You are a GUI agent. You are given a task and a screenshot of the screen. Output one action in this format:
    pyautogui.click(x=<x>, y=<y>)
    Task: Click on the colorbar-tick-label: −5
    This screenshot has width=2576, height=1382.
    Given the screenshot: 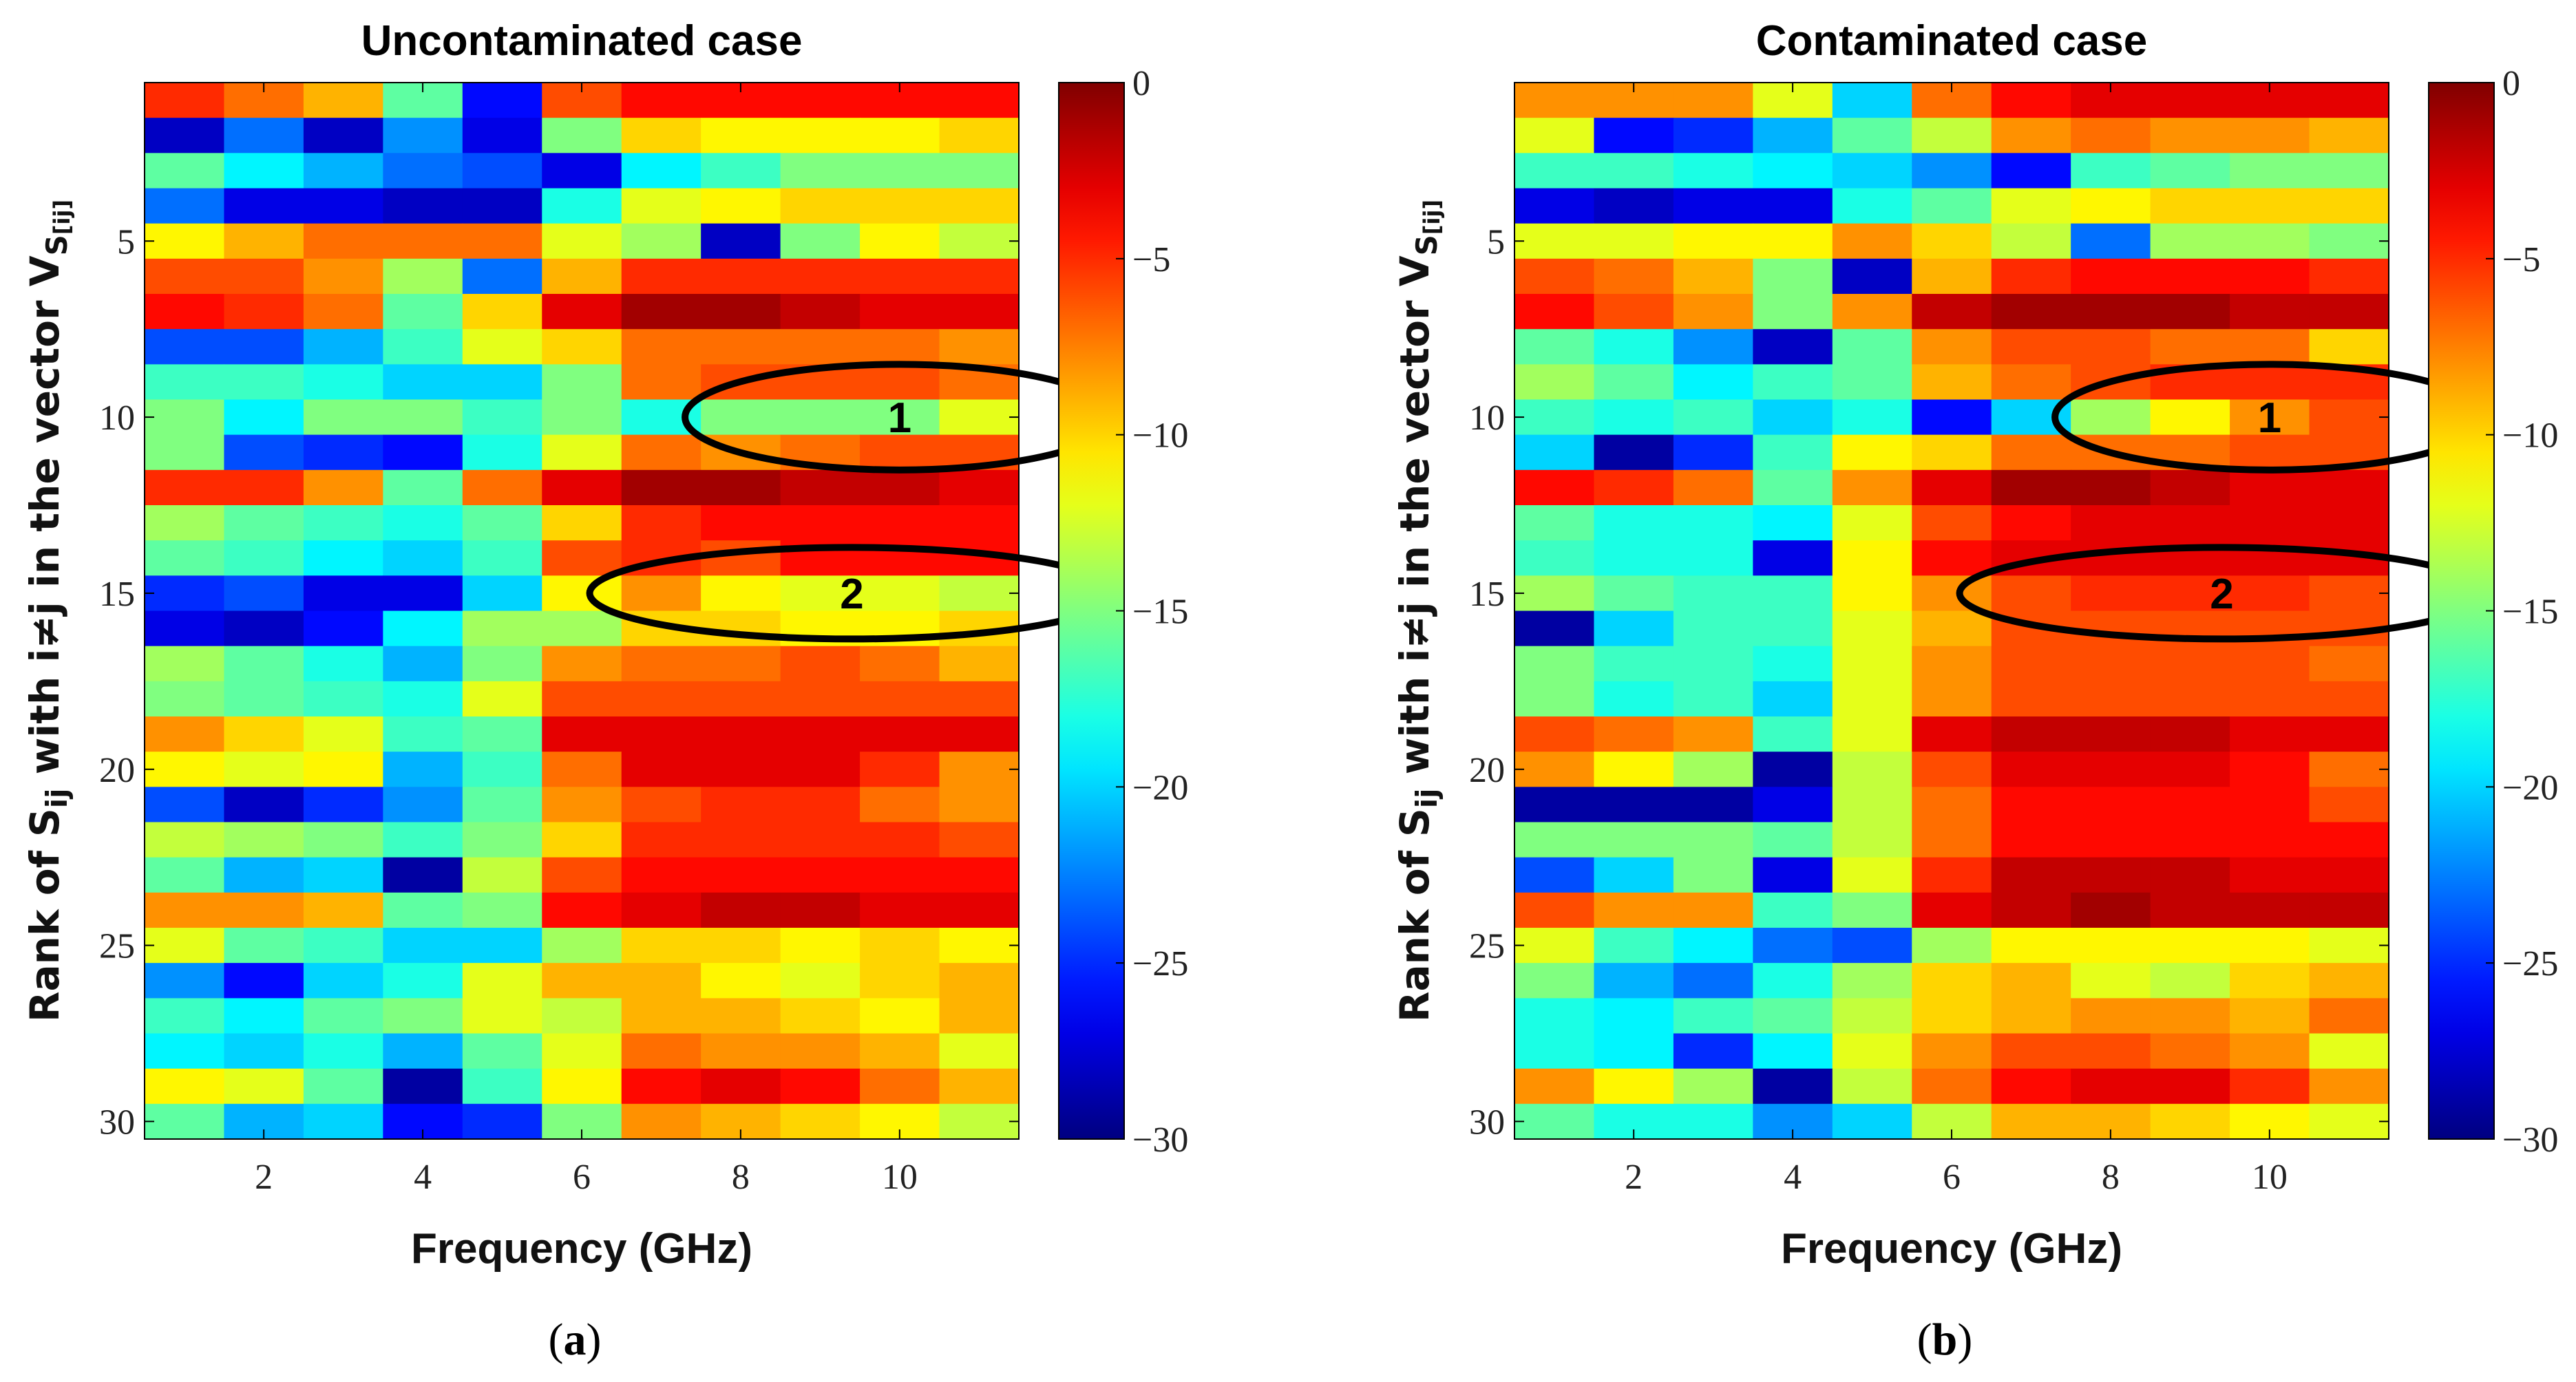 What is the action you would take?
    pyautogui.click(x=2521, y=259)
    